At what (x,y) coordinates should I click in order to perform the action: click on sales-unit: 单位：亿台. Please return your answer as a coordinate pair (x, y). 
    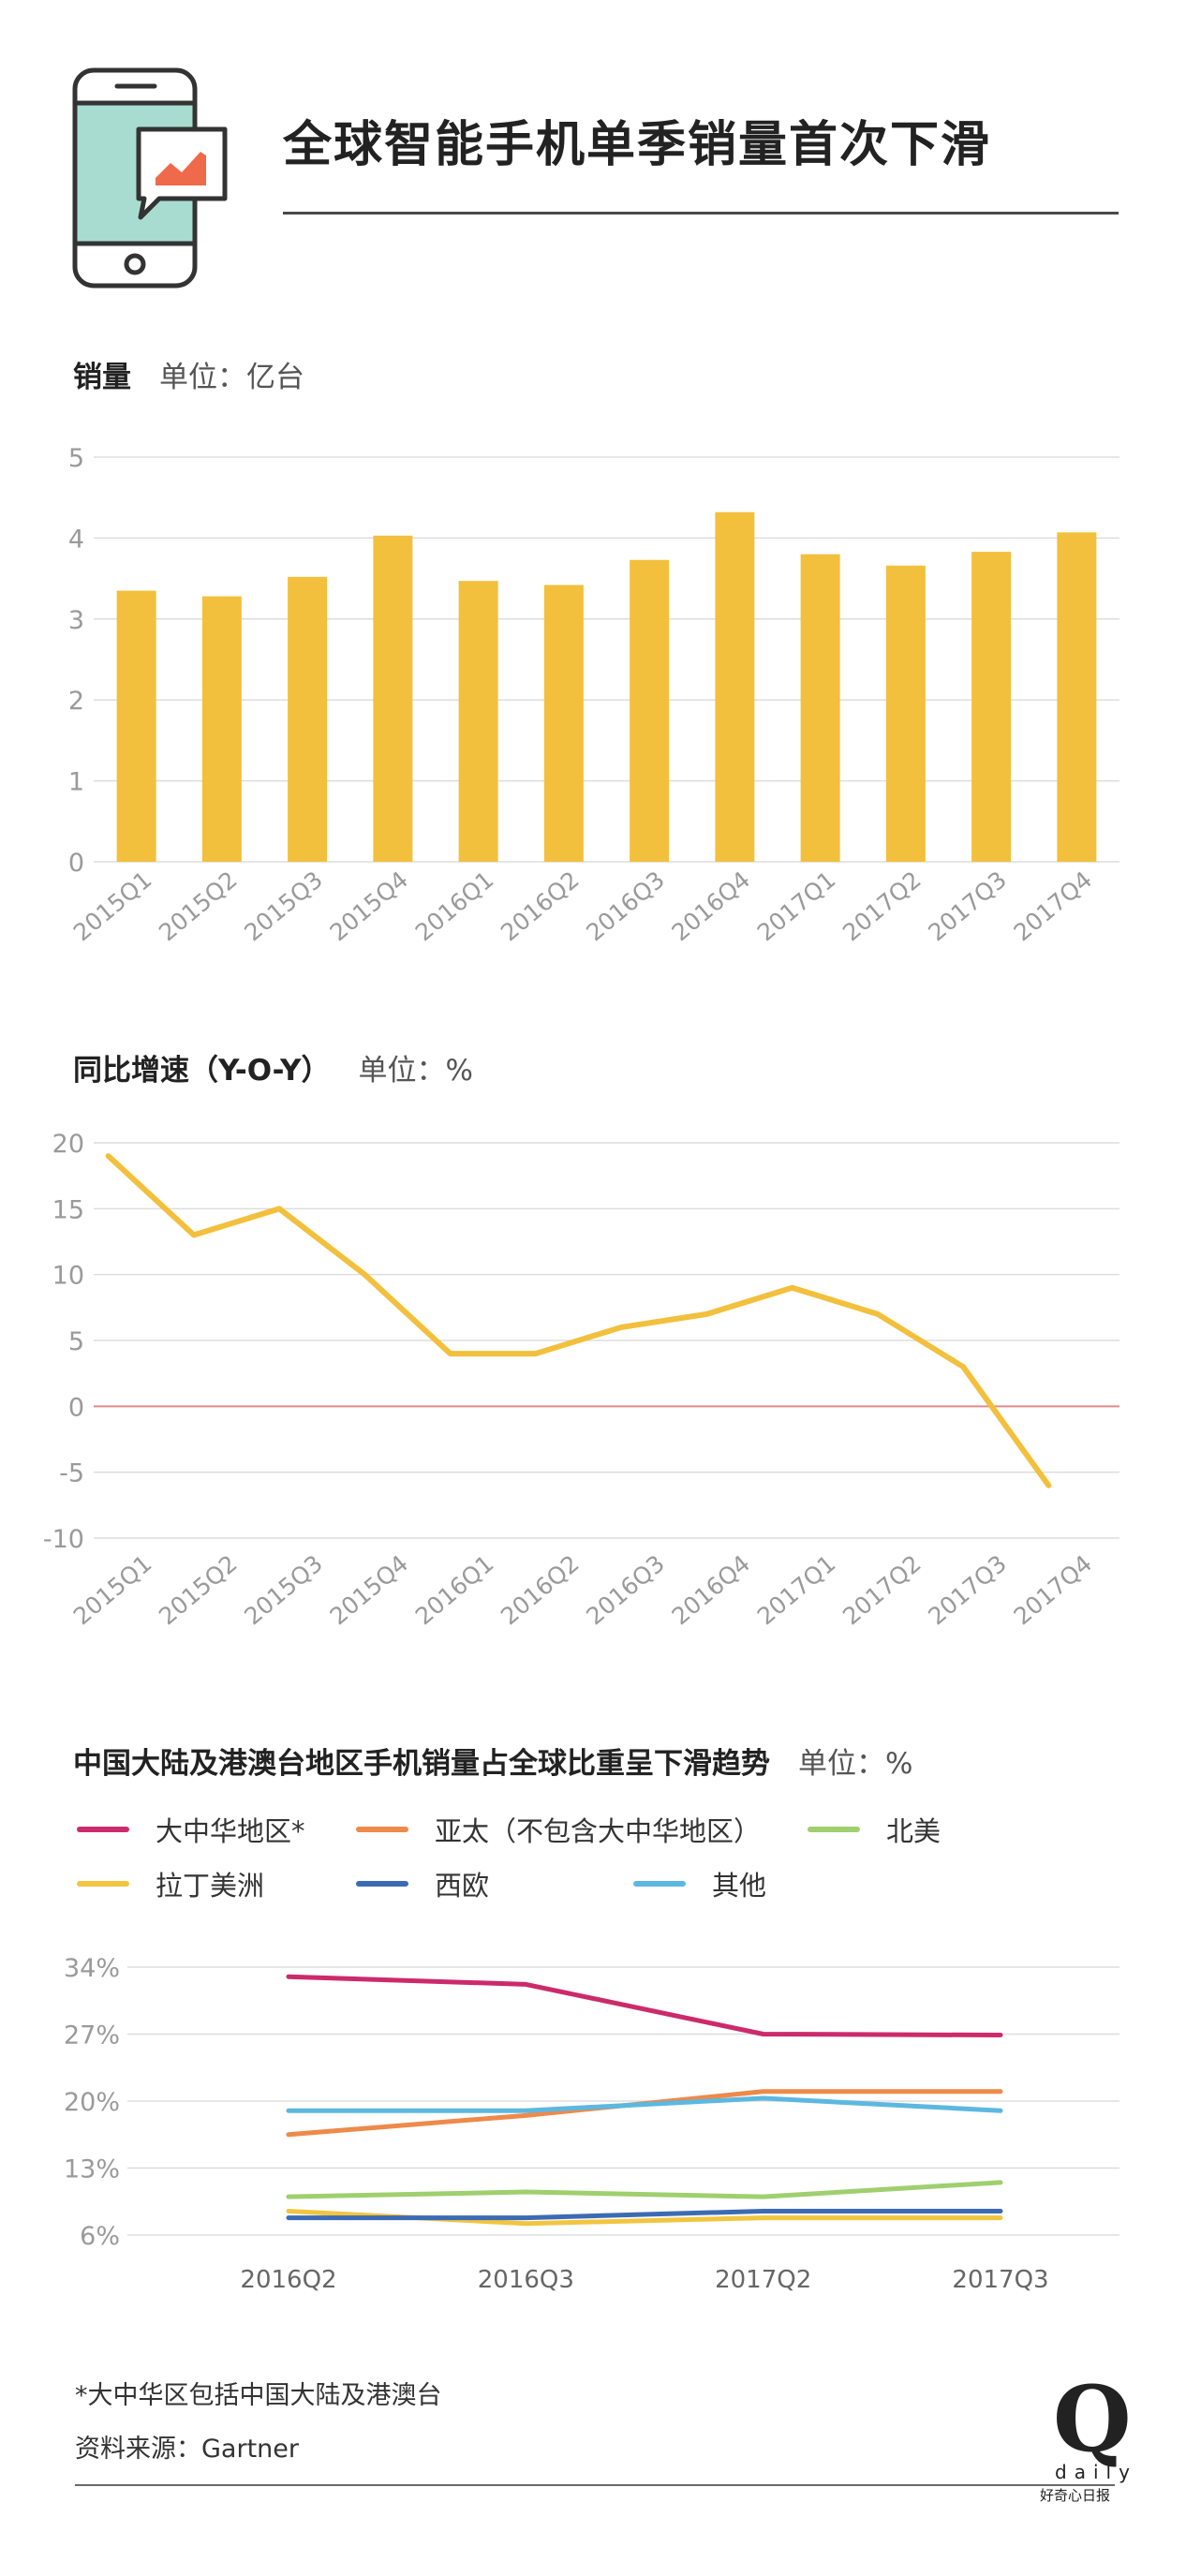
    Looking at the image, I should click on (231, 377).